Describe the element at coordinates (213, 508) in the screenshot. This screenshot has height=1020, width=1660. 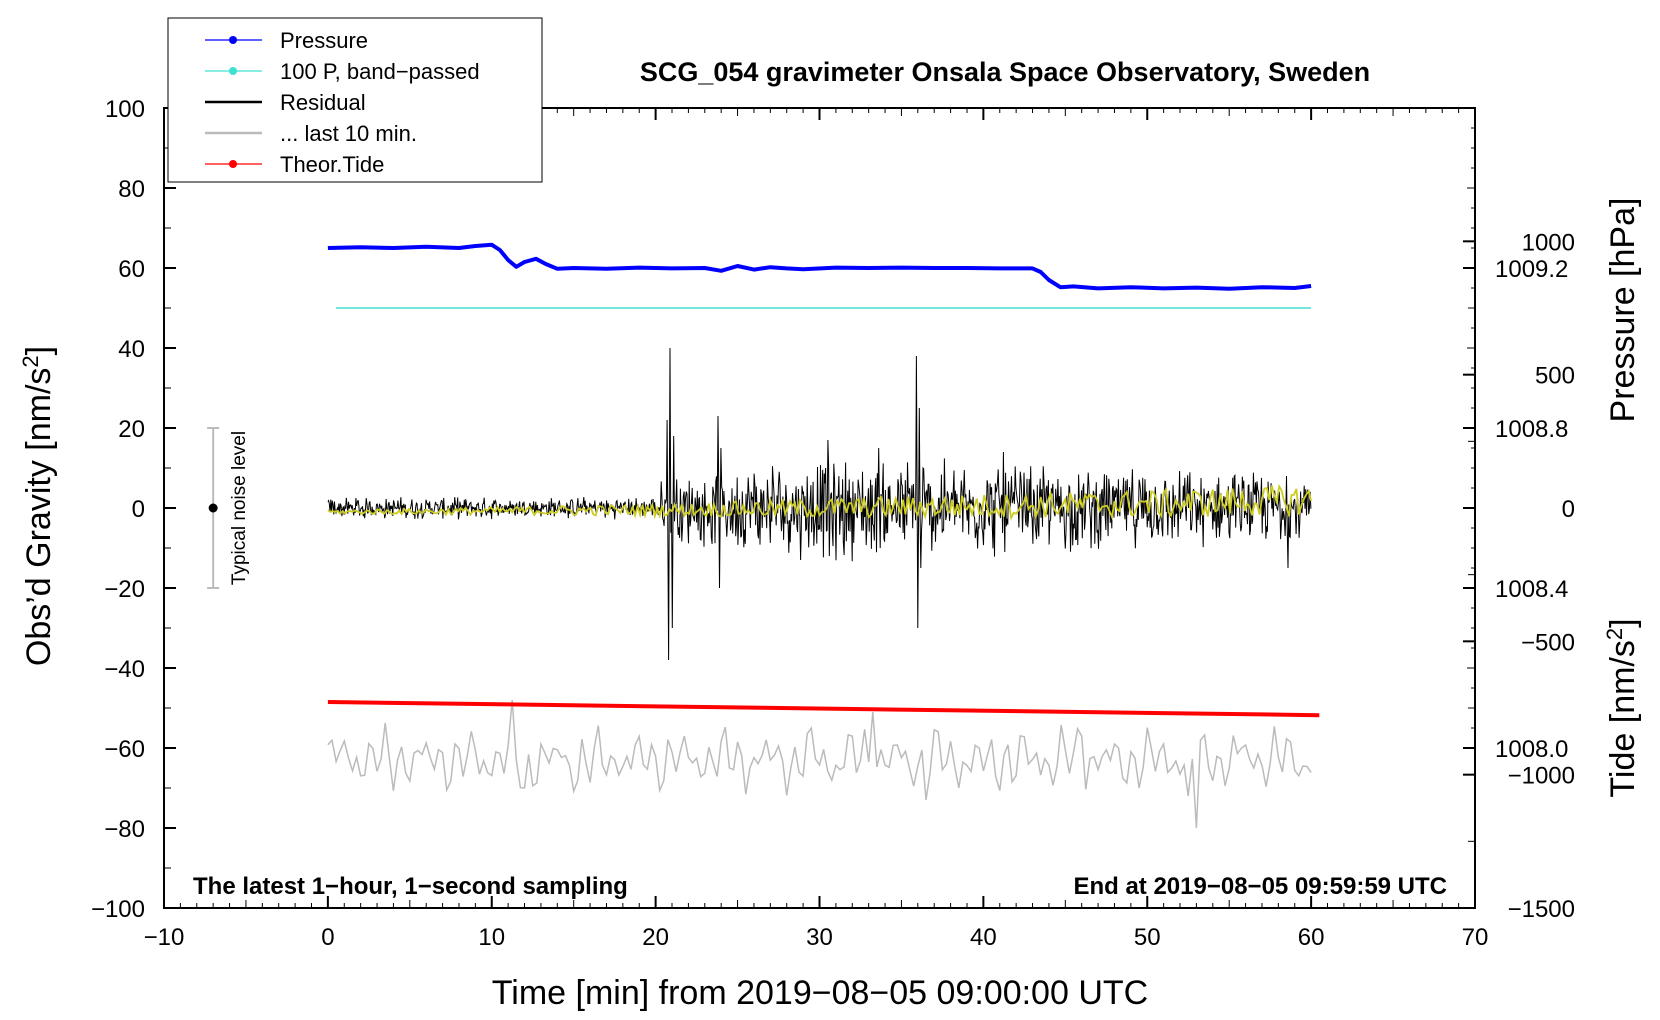
I see `noise-center-dot` at that location.